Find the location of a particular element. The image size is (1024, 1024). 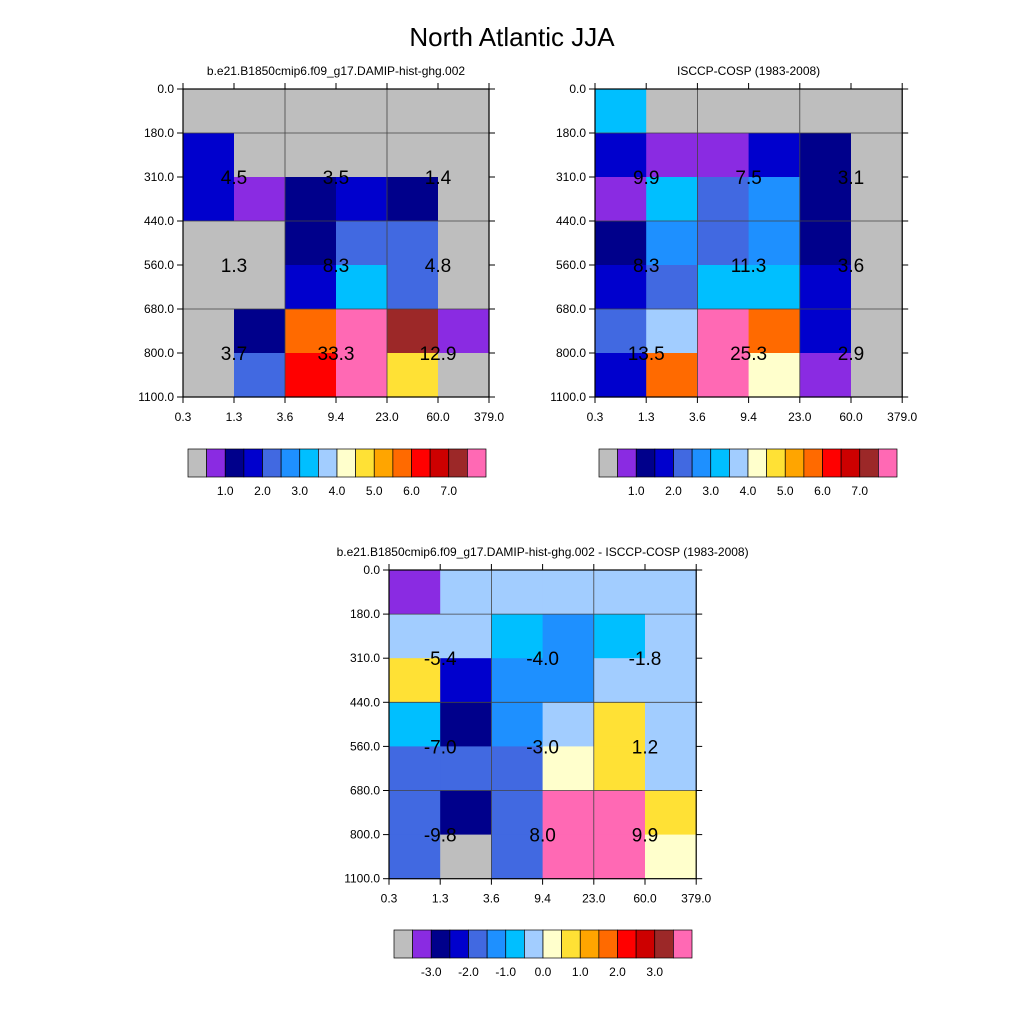

cell-annotation: 1.4 is located at coordinates (438, 178).